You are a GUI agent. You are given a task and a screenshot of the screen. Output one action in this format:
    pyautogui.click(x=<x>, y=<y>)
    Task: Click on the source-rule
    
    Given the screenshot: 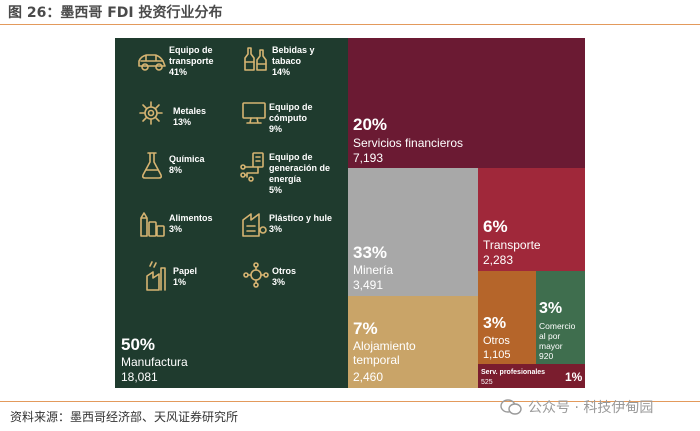 What is the action you would take?
    pyautogui.click(x=350, y=401)
    